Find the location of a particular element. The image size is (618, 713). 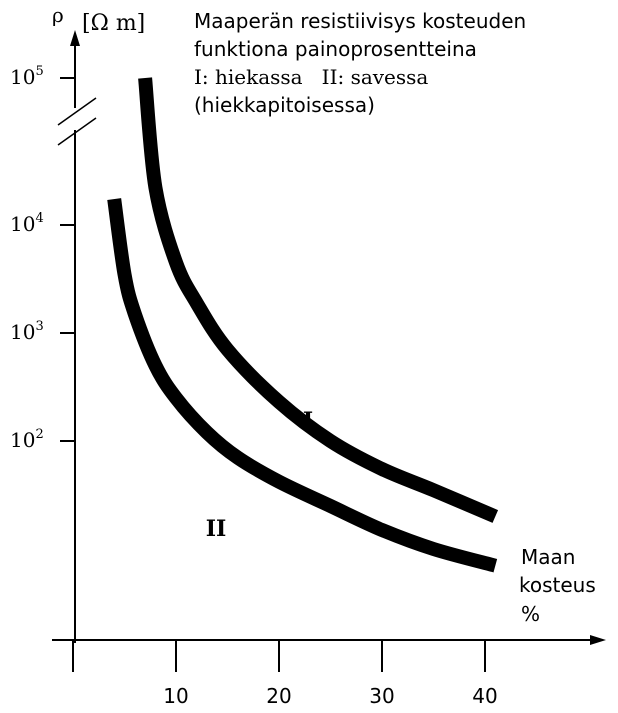

x-tick-label: 30 is located at coordinates (381, 696).